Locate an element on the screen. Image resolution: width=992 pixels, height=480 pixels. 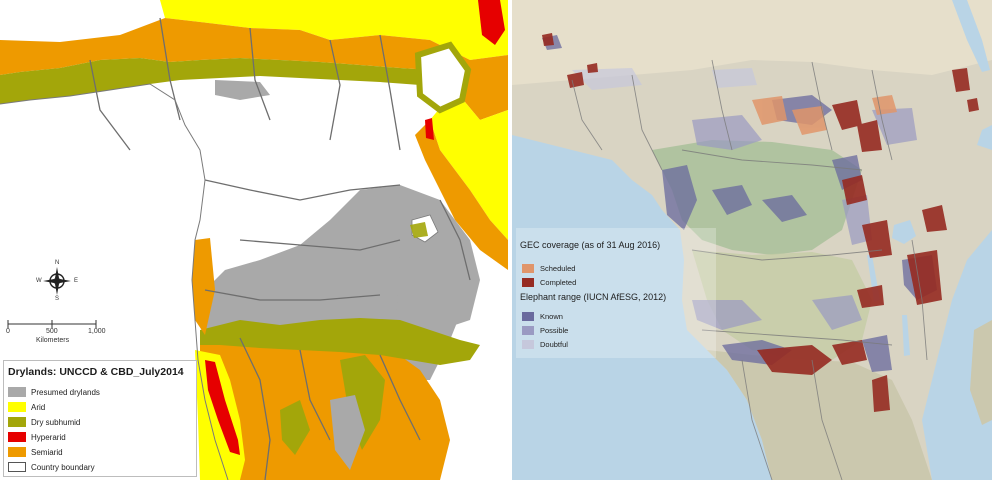
hyperarid-red-sea is located at coordinates (491, 22).